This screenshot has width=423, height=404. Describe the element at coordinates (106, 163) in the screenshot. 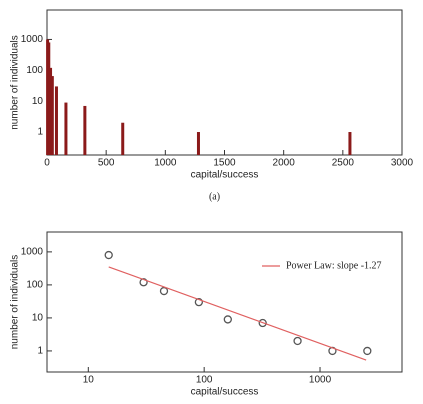

I see `x-tick-label: 500` at that location.